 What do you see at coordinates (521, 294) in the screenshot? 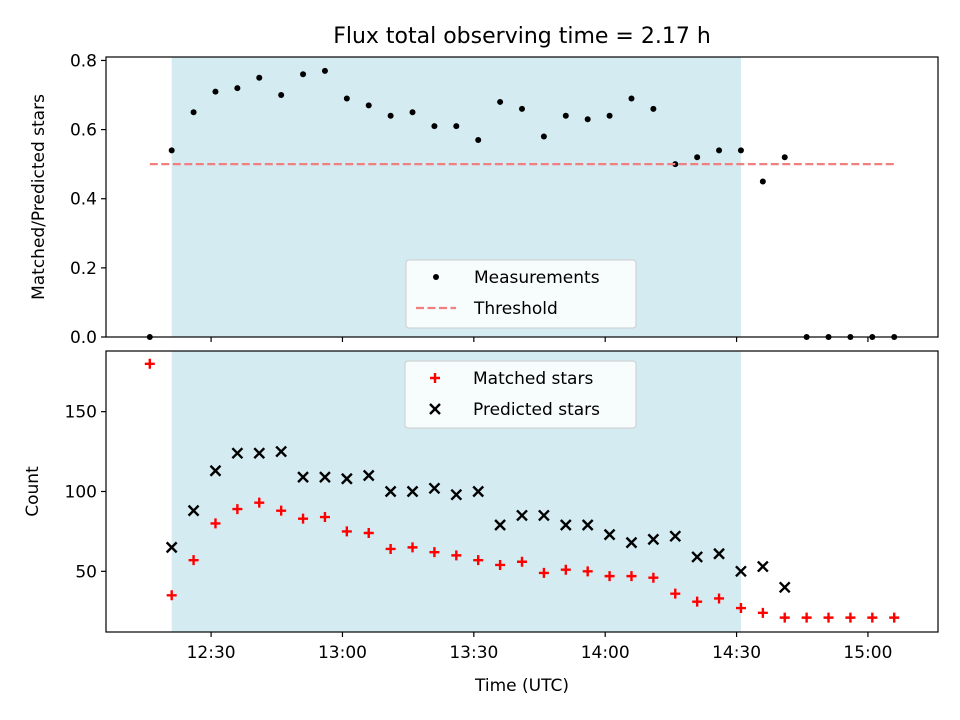
I see `legend: Measurements Threshold` at bounding box center [521, 294].